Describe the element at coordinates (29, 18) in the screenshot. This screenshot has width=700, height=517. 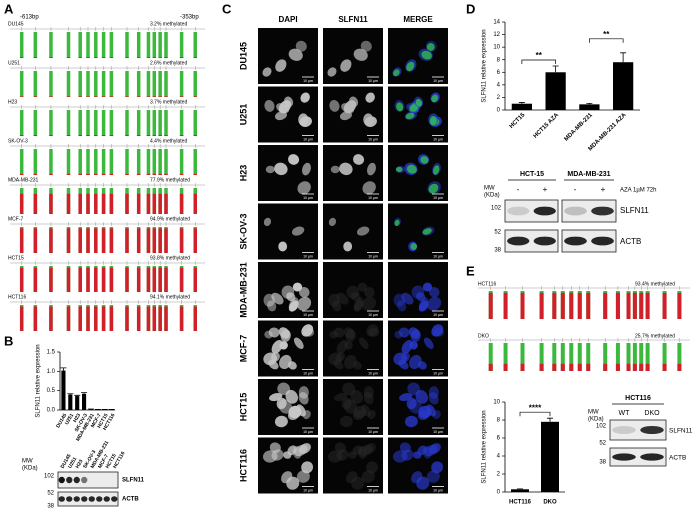
I see `label: -613bp` at that location.